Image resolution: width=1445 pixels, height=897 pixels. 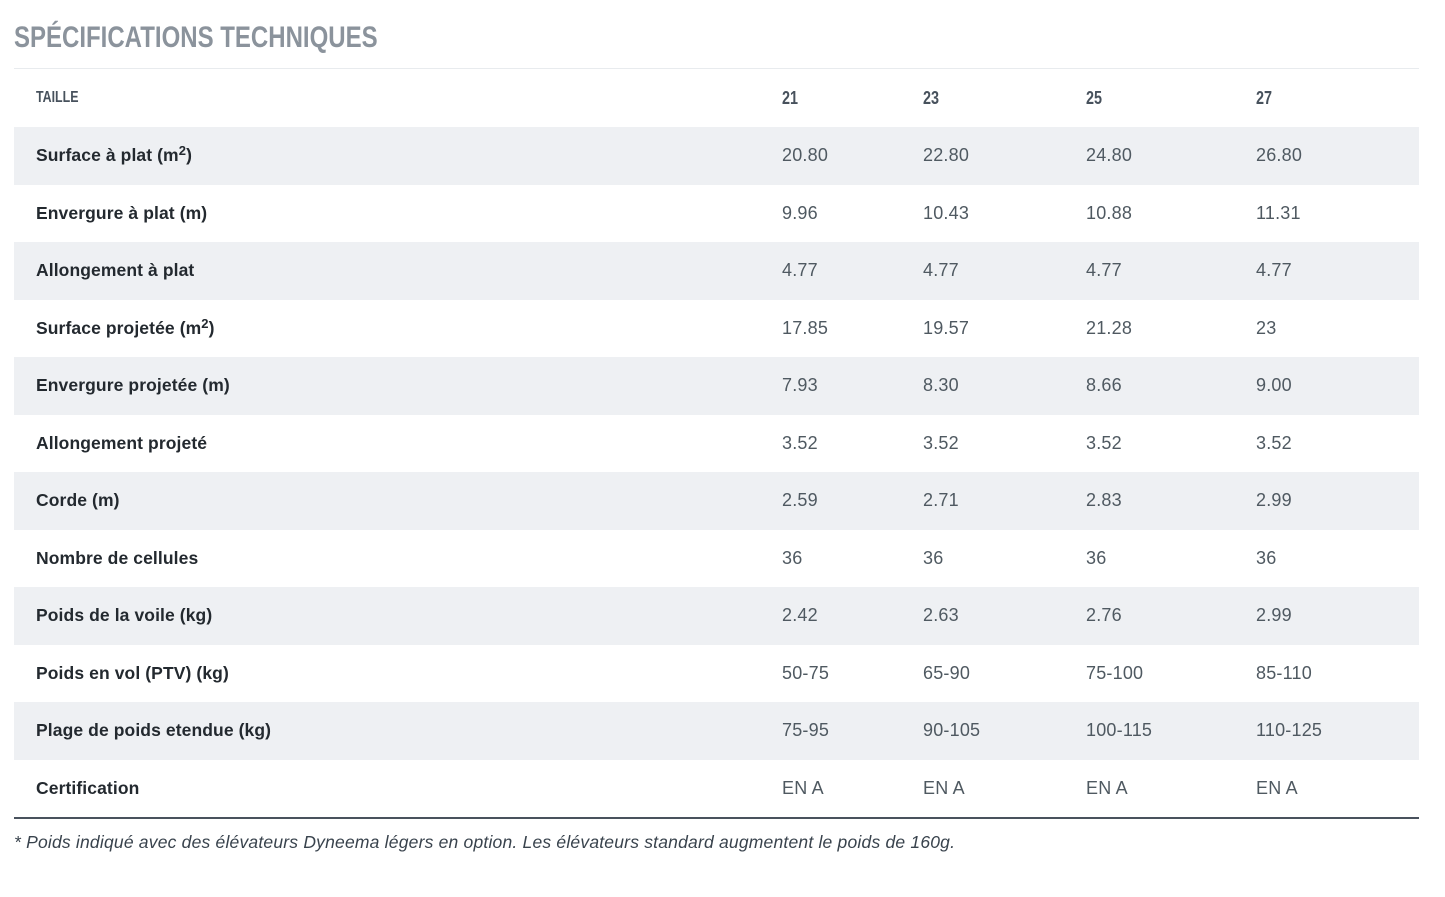 I want to click on row-value: 11.31, so click(x=1278, y=212).